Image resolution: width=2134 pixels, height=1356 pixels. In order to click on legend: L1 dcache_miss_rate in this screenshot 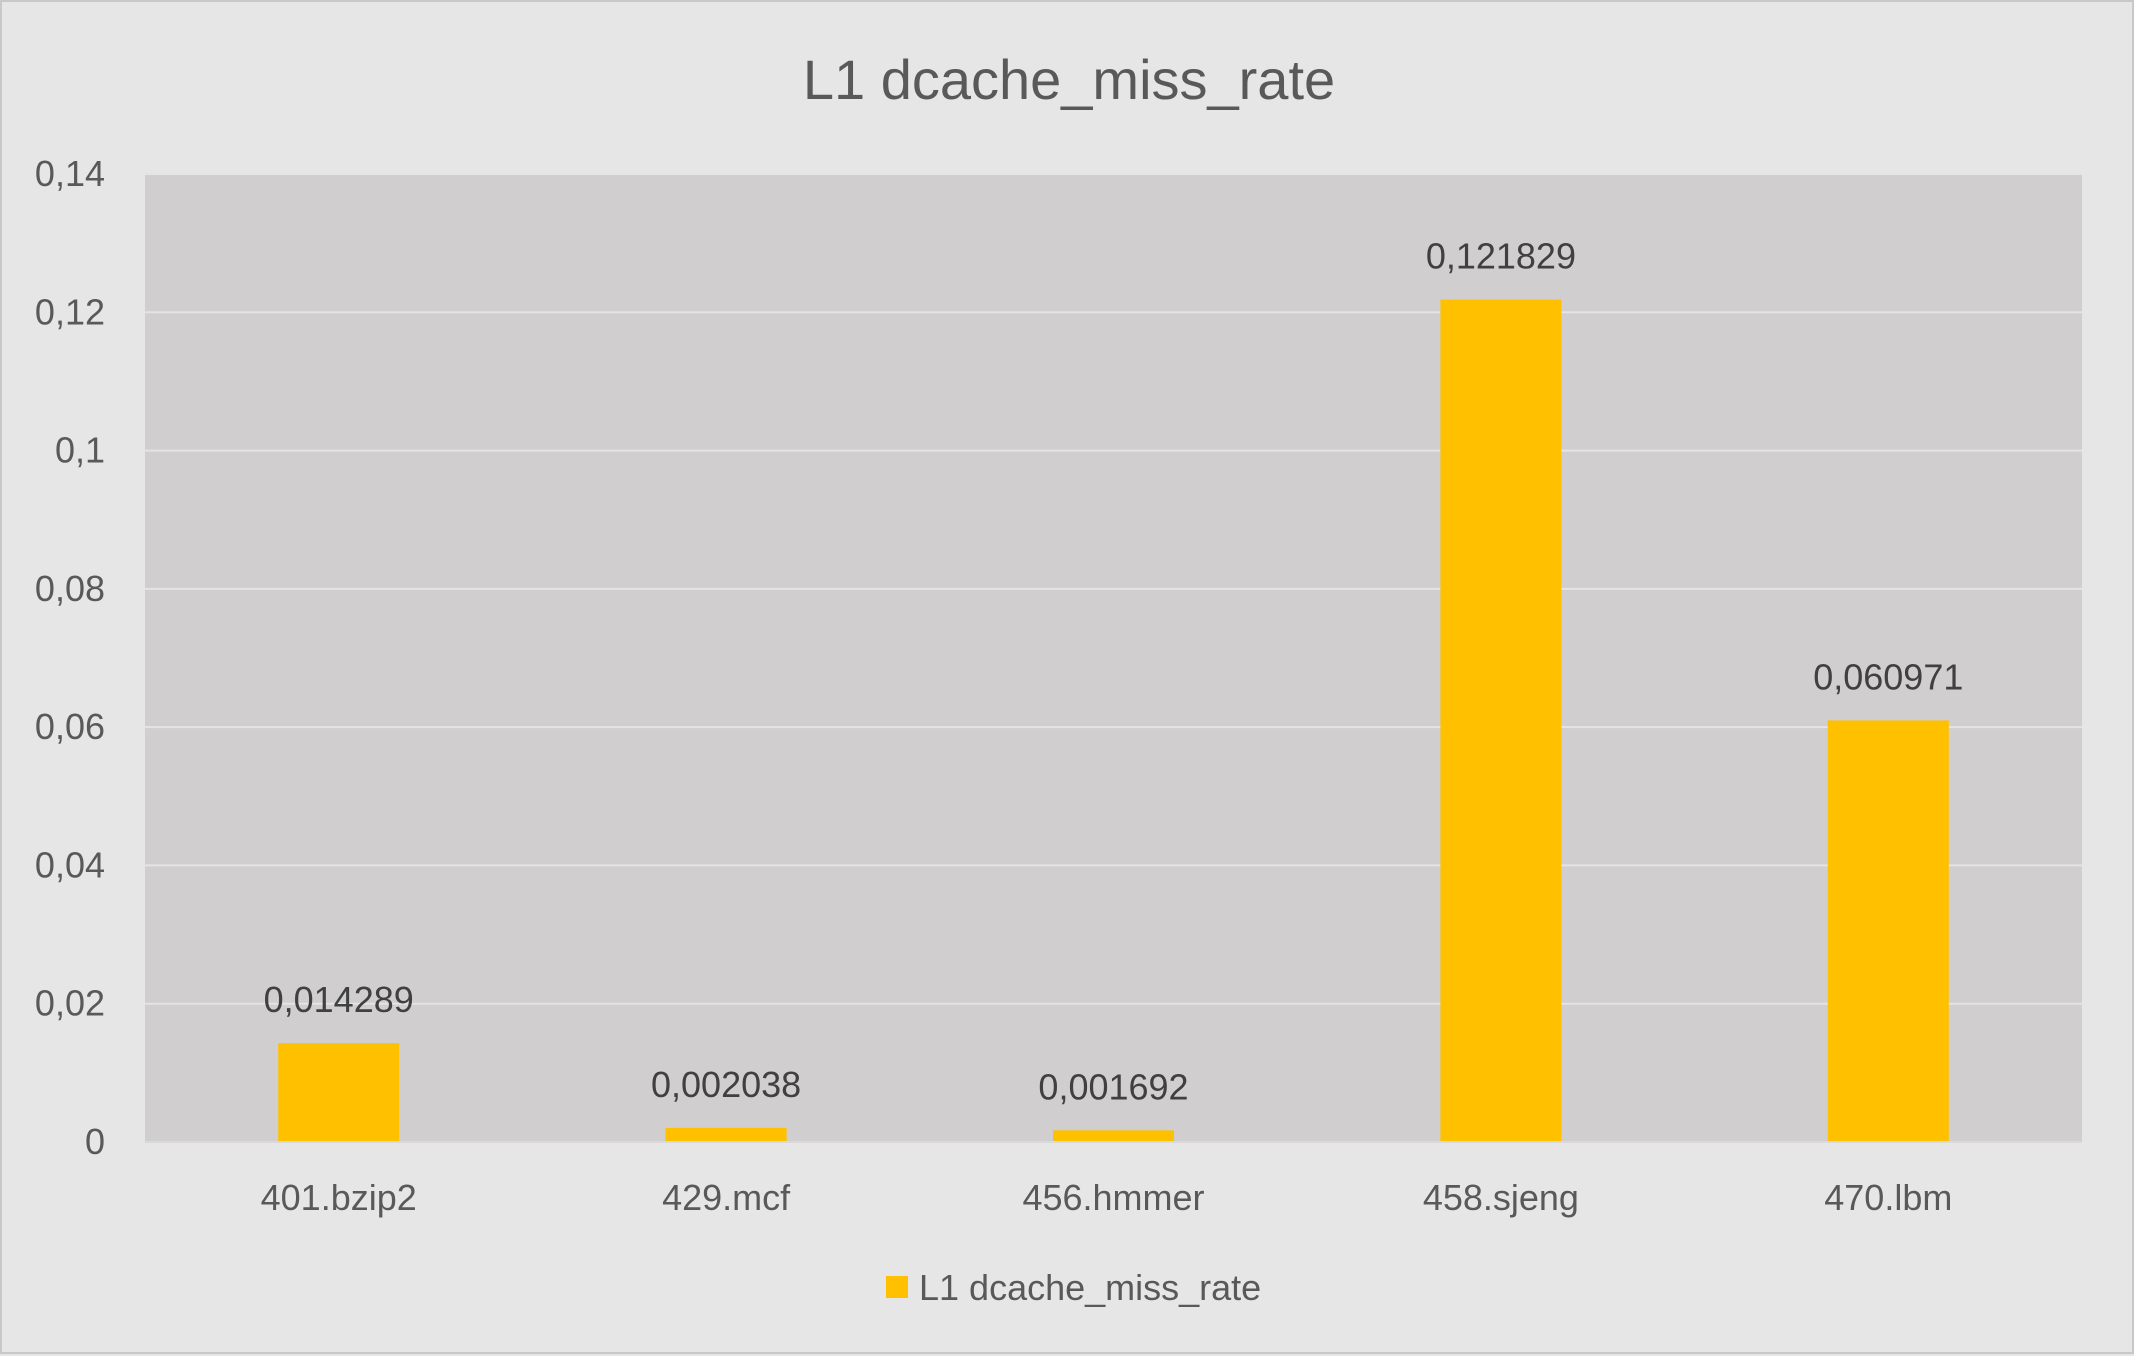, I will do `click(1073, 1287)`.